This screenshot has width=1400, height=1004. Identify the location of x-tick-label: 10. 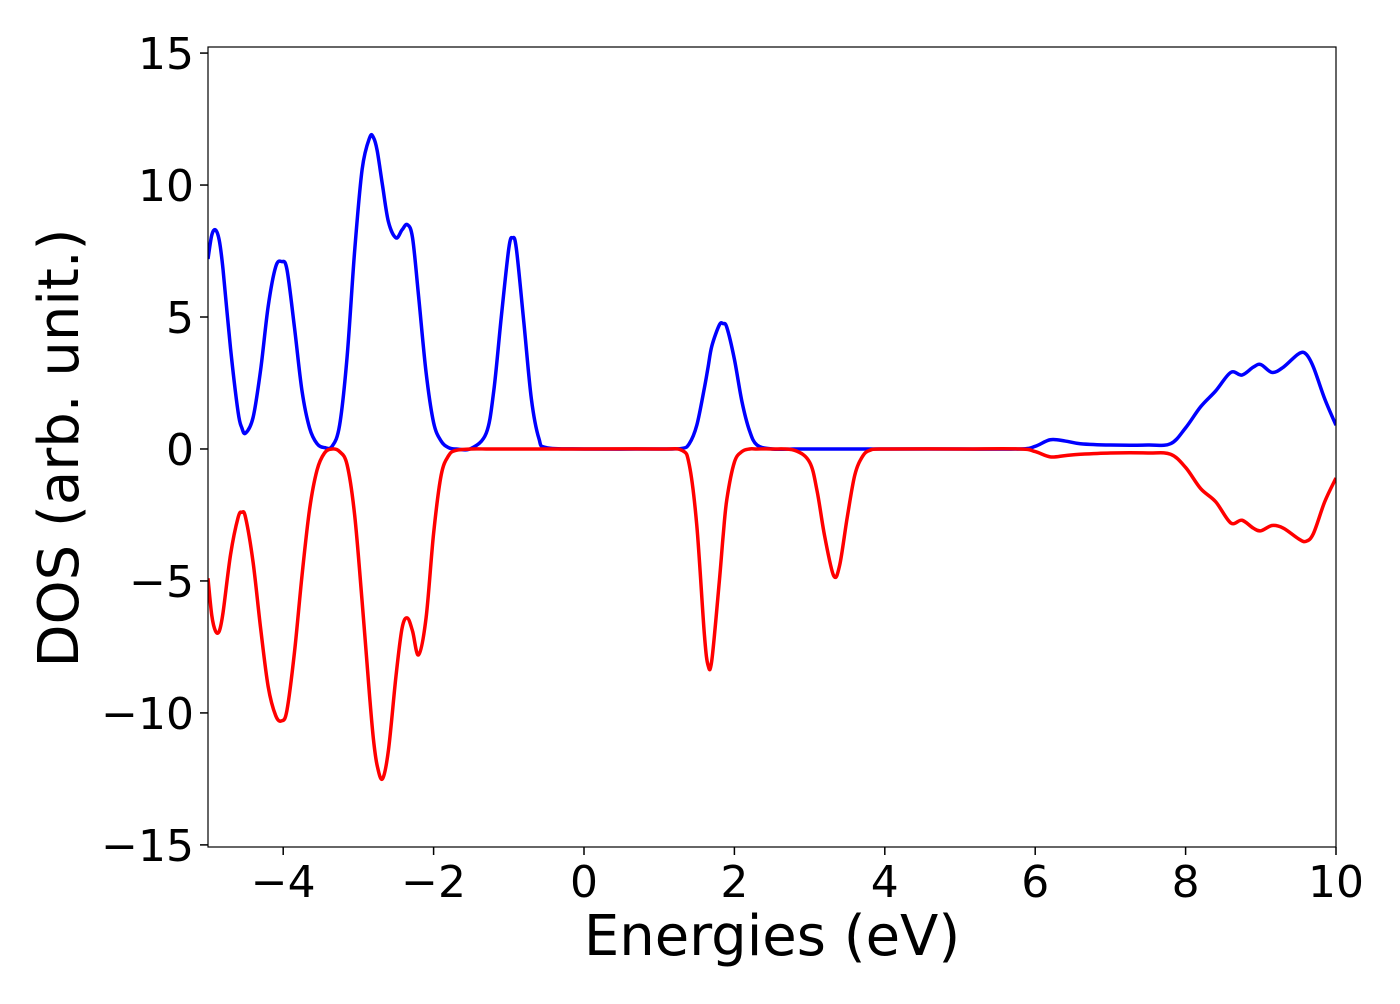
(1336, 882).